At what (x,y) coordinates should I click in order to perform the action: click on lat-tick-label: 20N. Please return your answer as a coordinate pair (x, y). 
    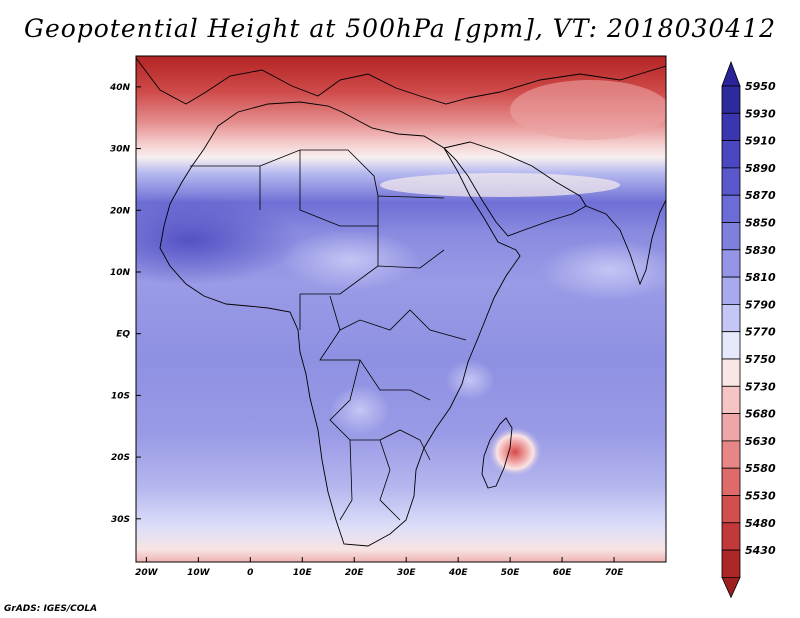
    Looking at the image, I should click on (120, 211).